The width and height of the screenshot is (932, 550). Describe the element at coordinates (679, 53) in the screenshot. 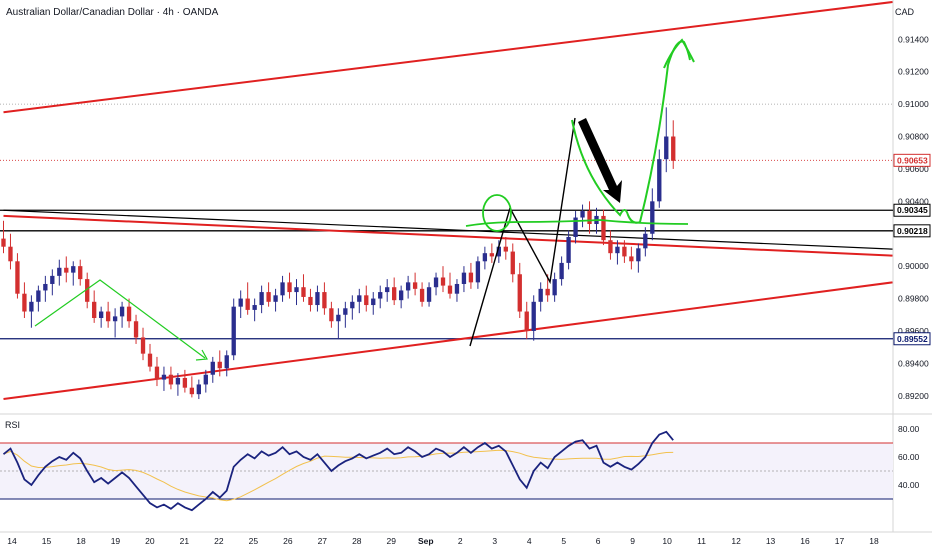

I see `green-drawn-arrowhead-up` at that location.